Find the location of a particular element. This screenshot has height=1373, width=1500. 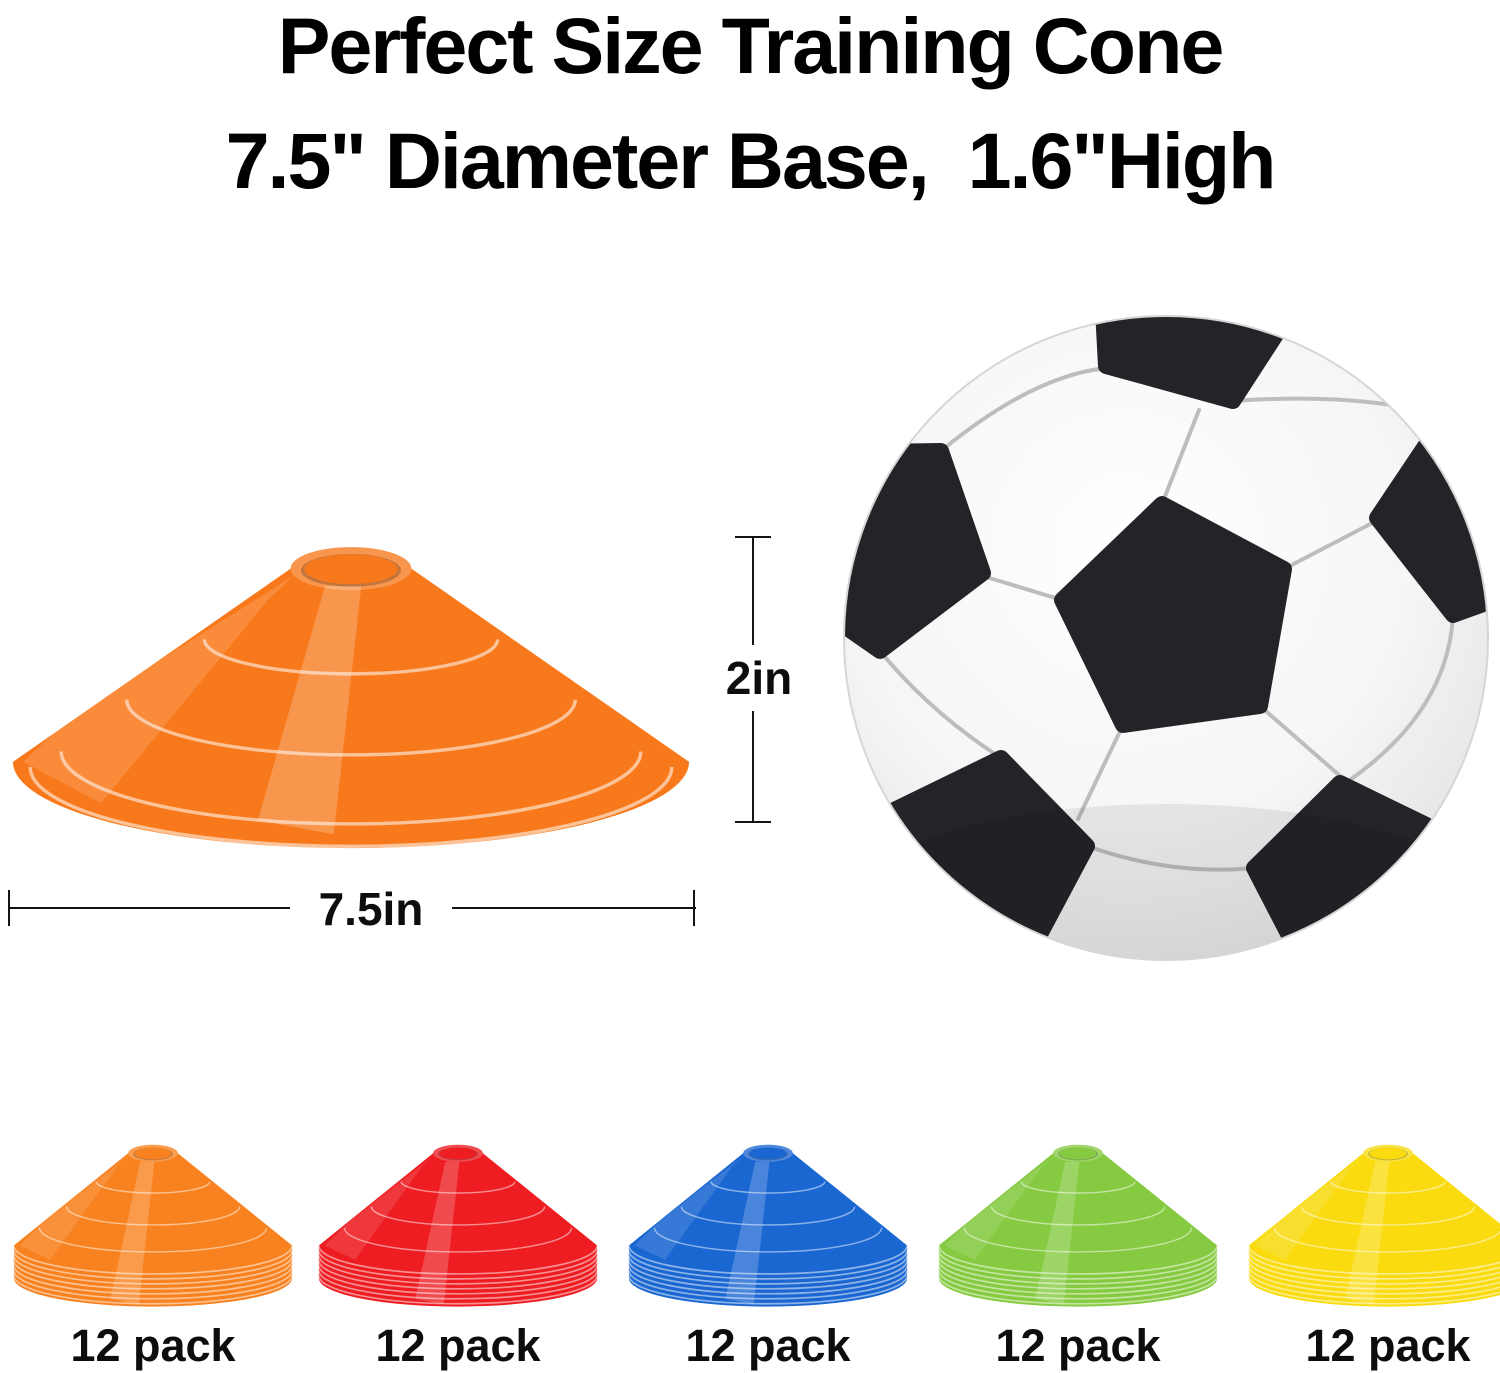

pack-option-orange: 12 pack is located at coordinates (153, 1253).